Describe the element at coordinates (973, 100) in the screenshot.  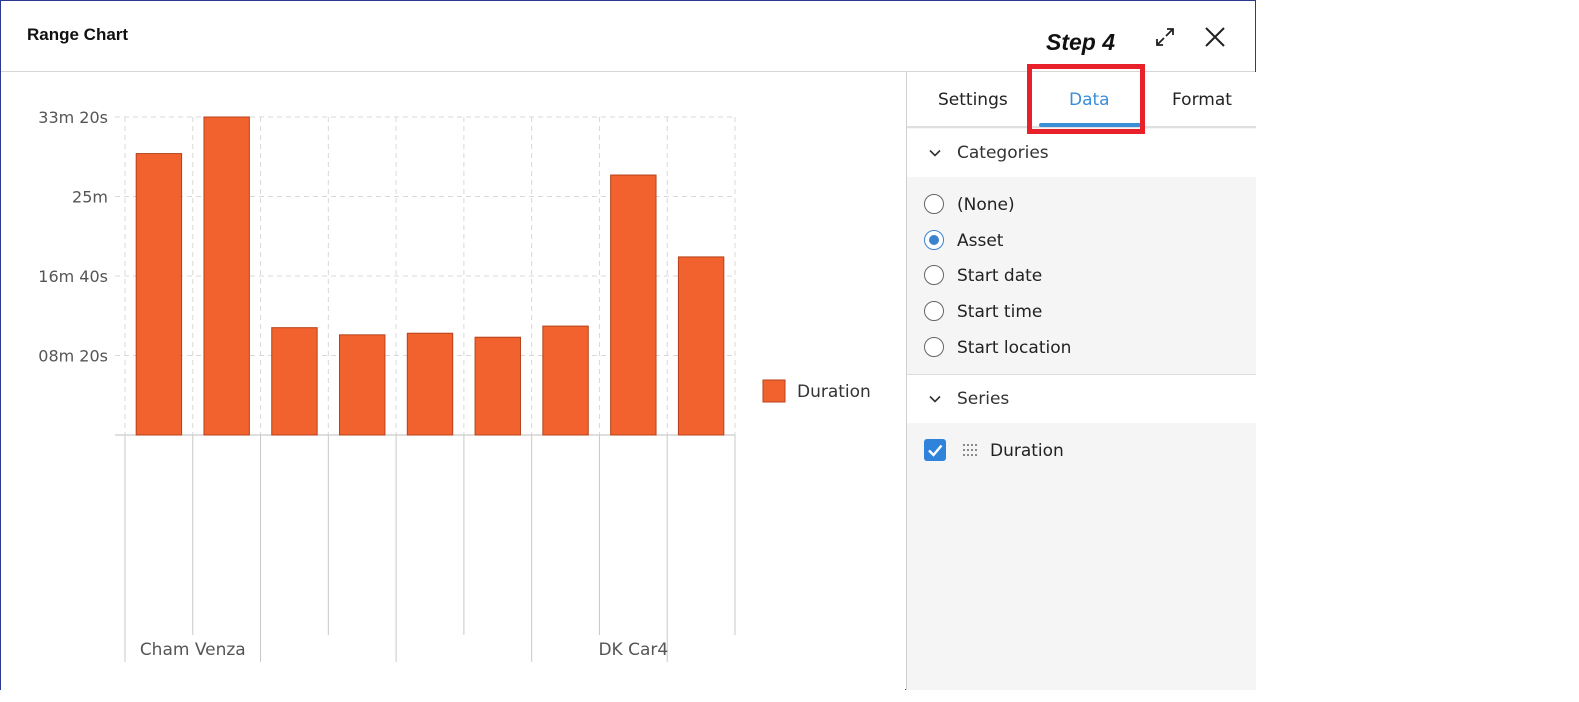
I see `tab-settings: Settings` at that location.